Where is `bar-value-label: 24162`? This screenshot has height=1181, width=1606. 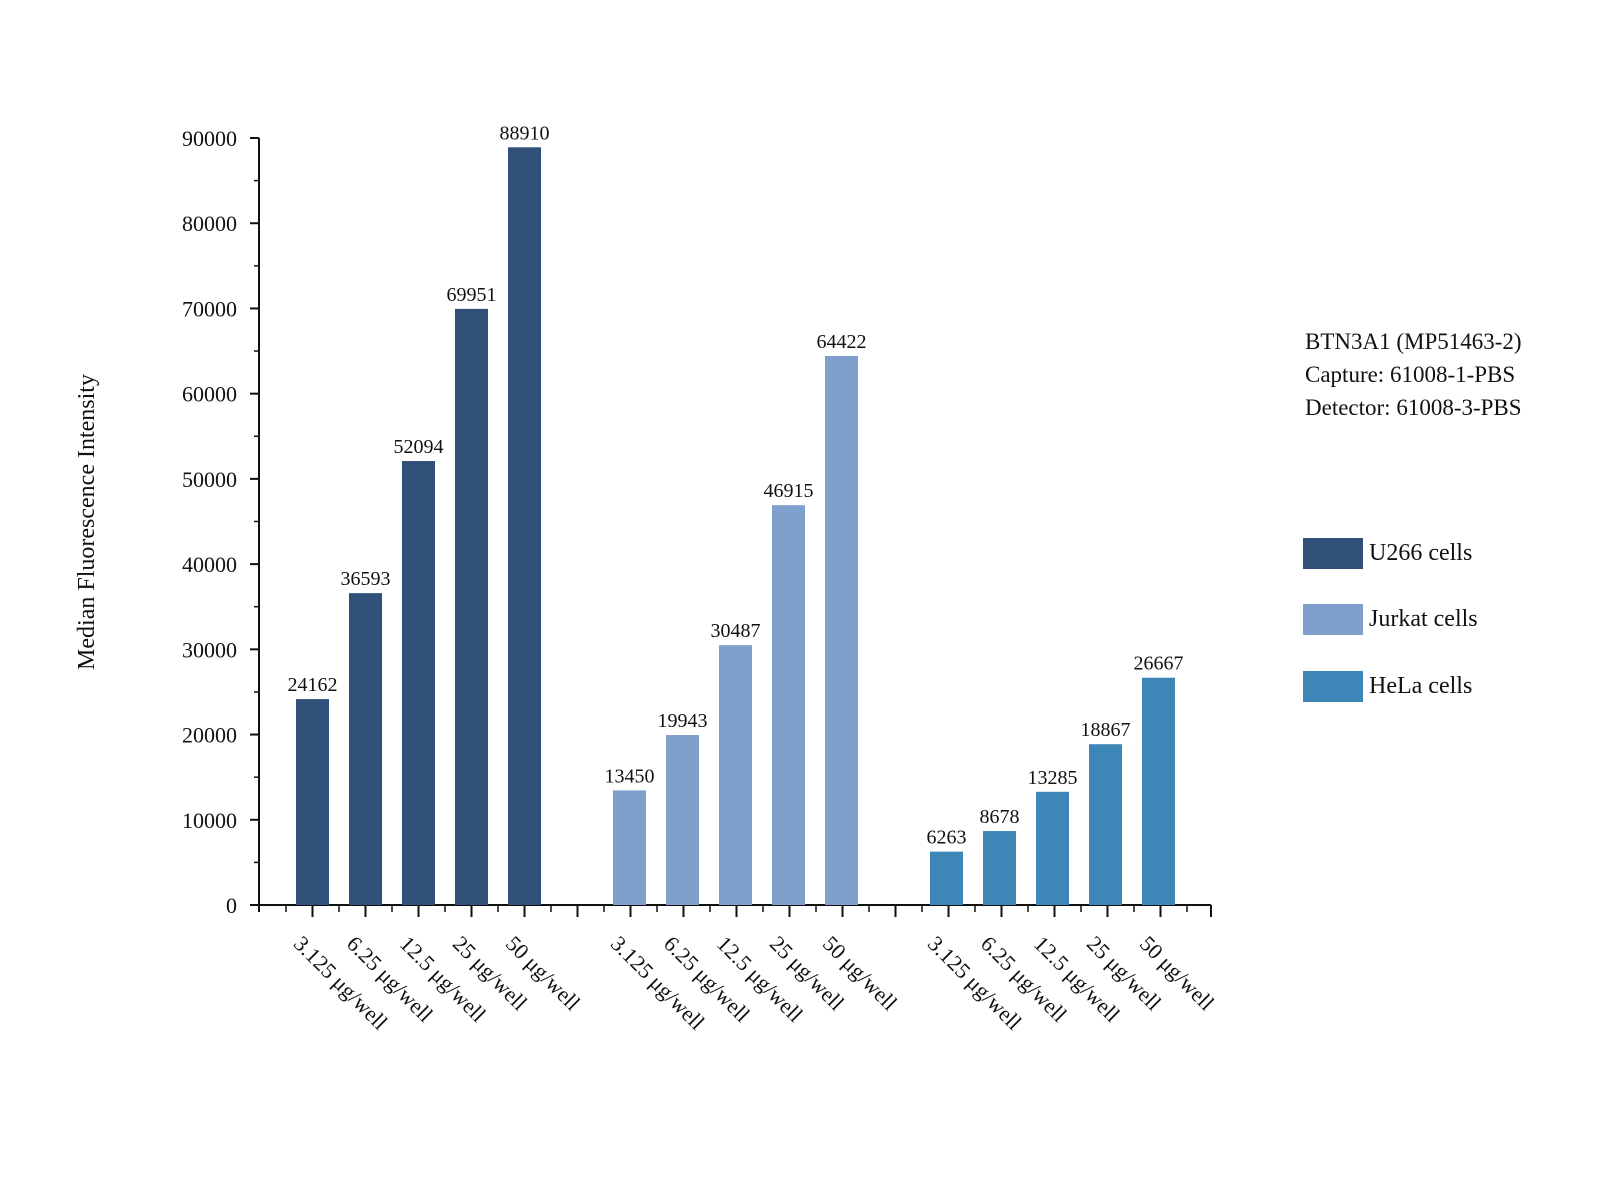
bar-value-label: 24162 is located at coordinates (313, 685).